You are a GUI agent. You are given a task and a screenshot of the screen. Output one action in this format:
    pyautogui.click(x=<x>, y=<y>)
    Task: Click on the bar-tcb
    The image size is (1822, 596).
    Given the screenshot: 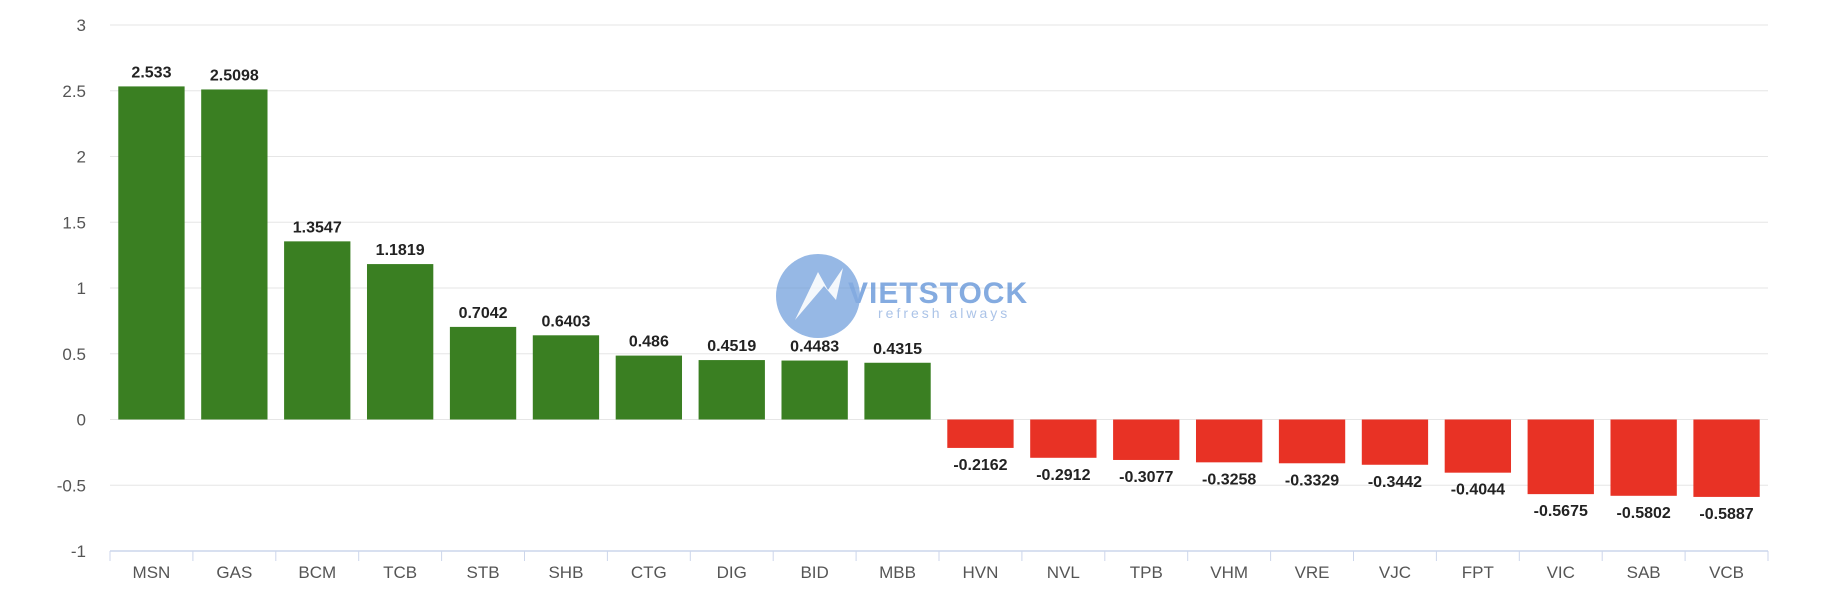 What is the action you would take?
    pyautogui.click(x=400, y=342)
    